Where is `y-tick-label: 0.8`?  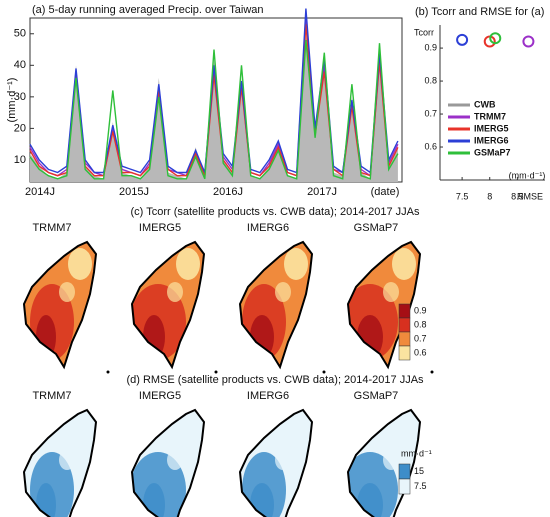
y-tick-label: 0.8 is located at coordinates (430, 80).